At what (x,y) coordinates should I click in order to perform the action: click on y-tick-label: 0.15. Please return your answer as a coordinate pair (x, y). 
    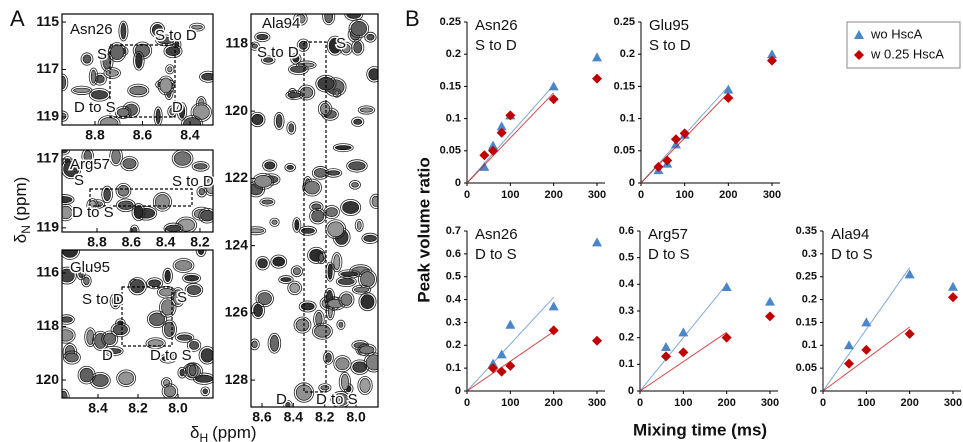
    Looking at the image, I should click on (450, 86).